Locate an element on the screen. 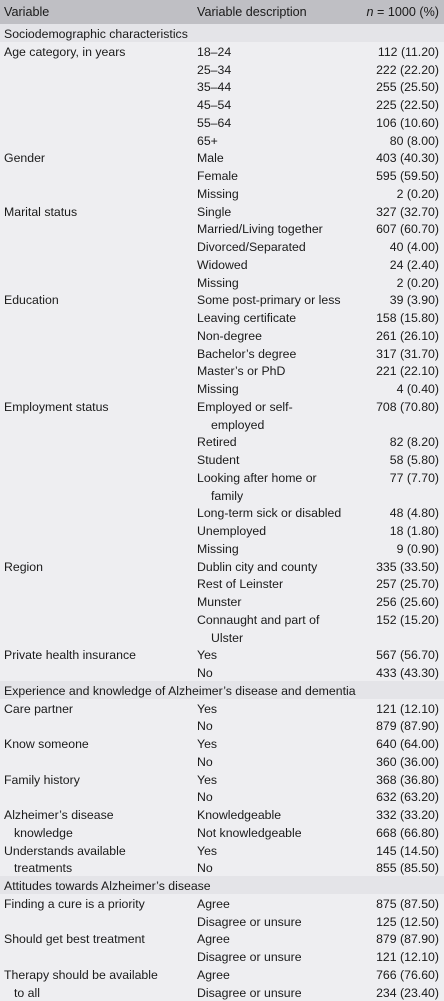  table-row: Female 595 (59.50) is located at coordinates (222, 175).